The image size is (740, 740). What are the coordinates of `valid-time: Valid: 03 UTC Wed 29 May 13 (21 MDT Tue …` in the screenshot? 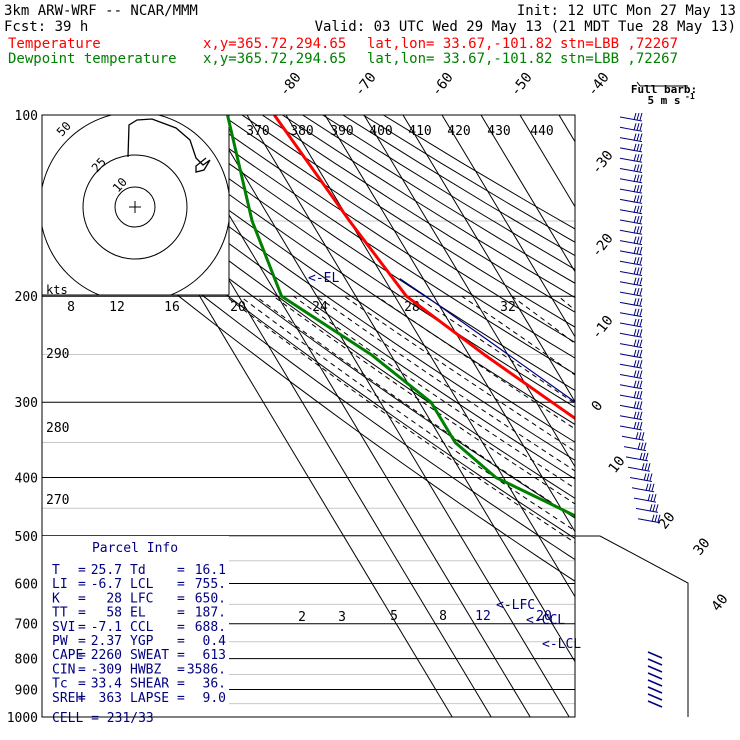 It's located at (525, 27).